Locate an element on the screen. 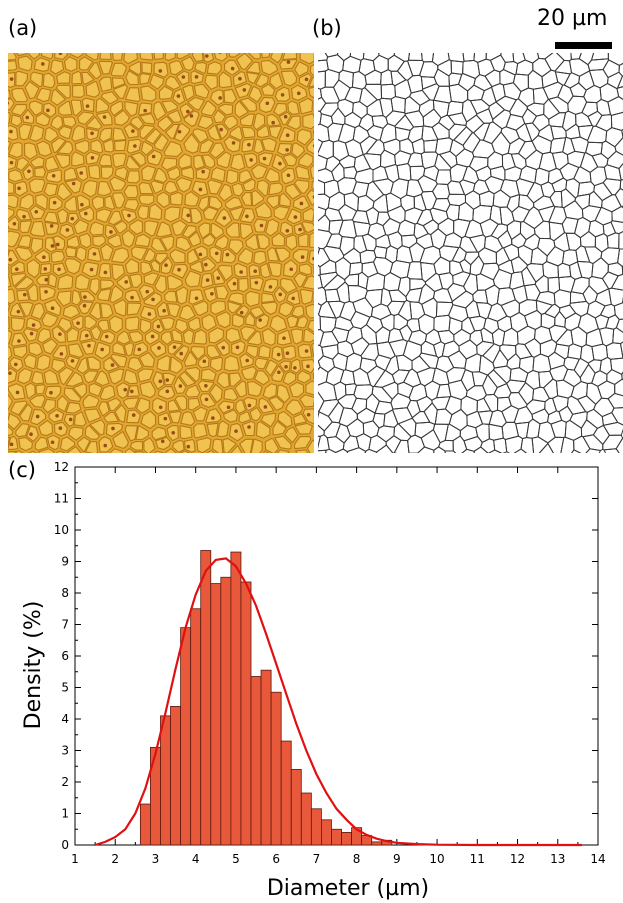 The width and height of the screenshot is (623, 903). y-tick-label: 0 is located at coordinates (65, 845).